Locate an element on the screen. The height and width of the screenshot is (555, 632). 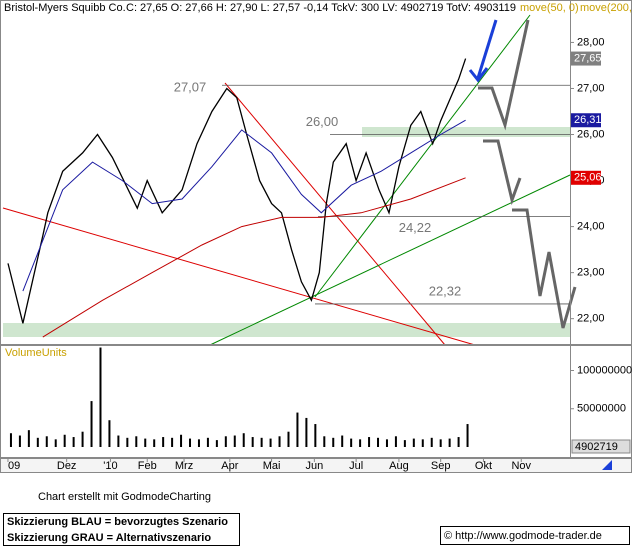
price-tag-label: 25,06 is located at coordinates (588, 178).